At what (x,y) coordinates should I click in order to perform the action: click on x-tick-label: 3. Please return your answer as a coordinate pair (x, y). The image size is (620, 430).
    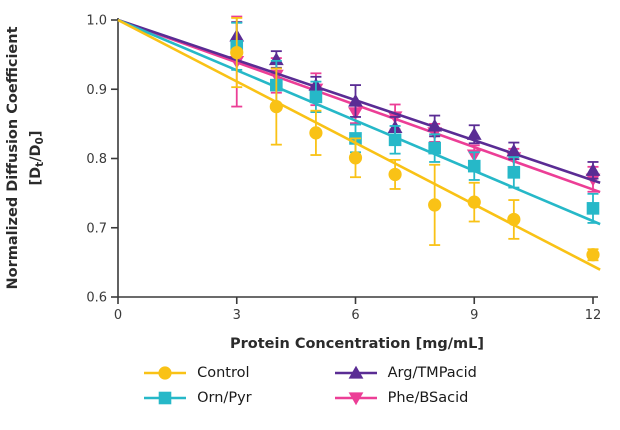
    Looking at the image, I should click on (237, 315).